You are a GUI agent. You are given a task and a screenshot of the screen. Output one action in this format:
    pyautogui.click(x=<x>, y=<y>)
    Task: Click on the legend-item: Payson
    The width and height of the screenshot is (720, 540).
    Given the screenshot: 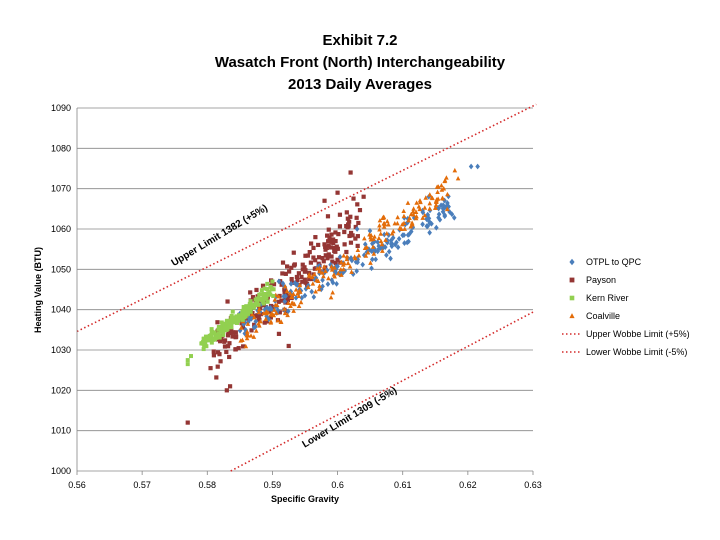 What is the action you would take?
    pyautogui.click(x=592, y=280)
    